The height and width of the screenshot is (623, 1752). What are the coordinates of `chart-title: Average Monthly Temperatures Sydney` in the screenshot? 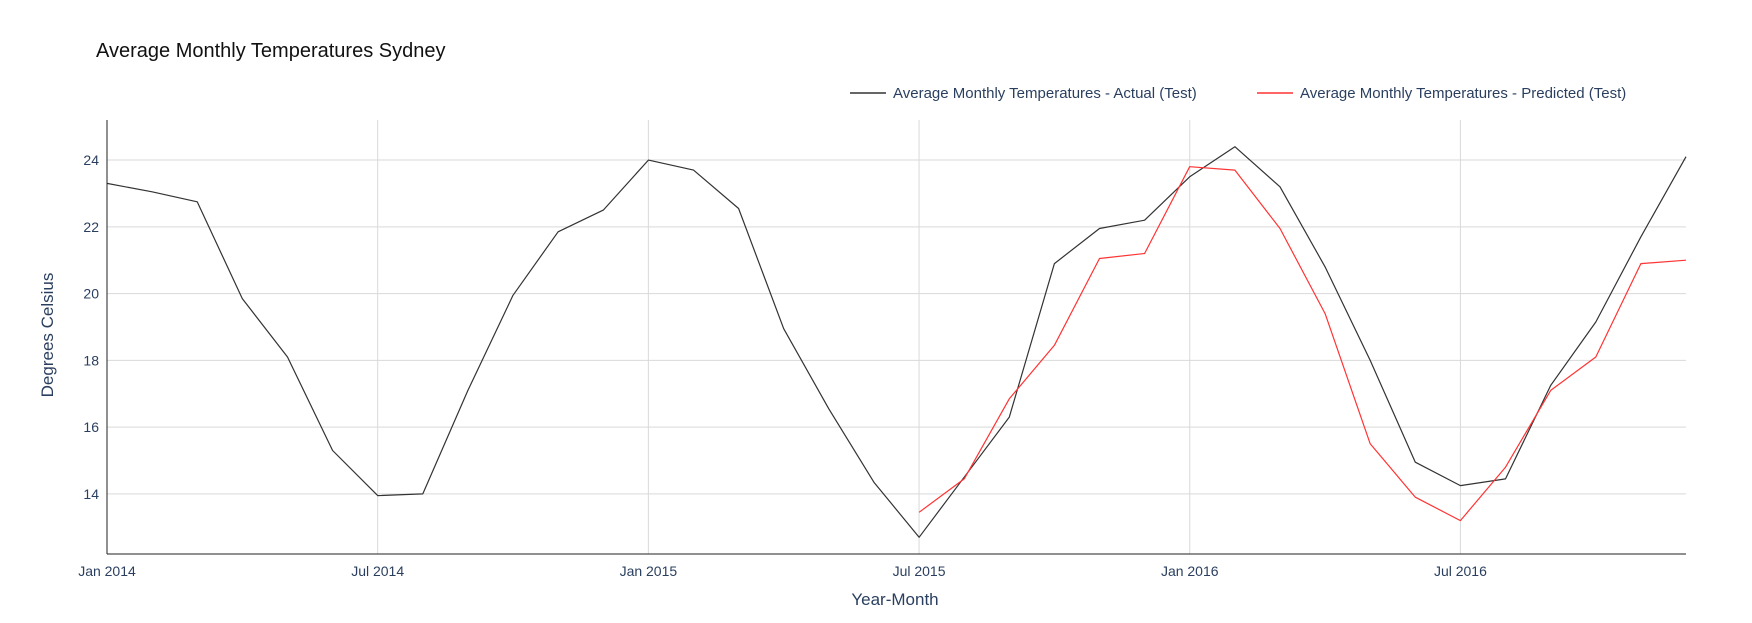 It's located at (270, 51).